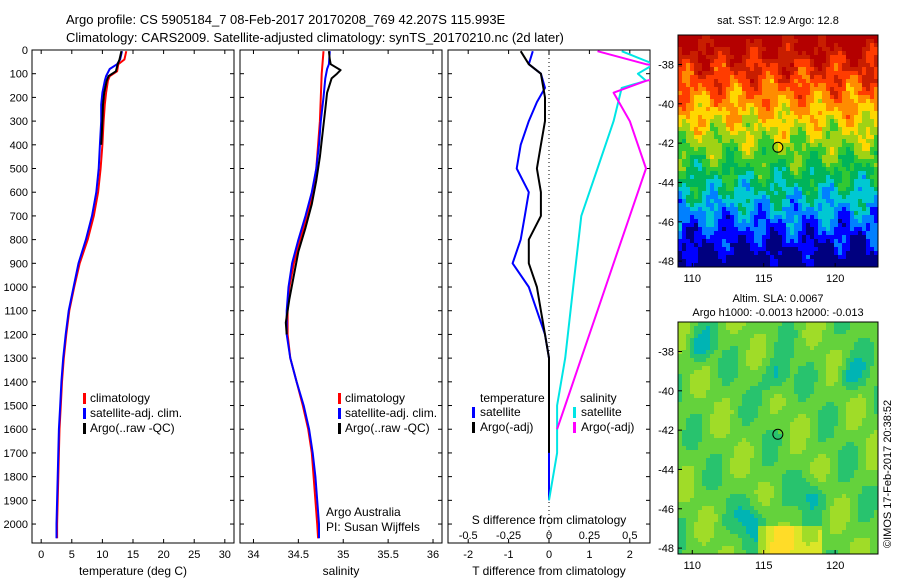 This screenshot has height=580, width=900. I want to click on sst-map-frame, so click(778, 151).